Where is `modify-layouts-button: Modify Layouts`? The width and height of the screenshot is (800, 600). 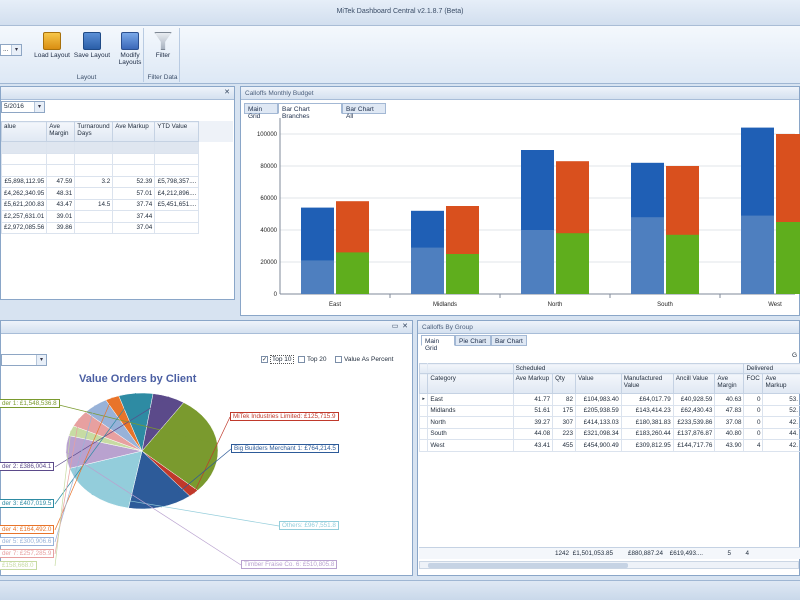
modify-layouts-button: Modify Layouts is located at coordinates (130, 49).